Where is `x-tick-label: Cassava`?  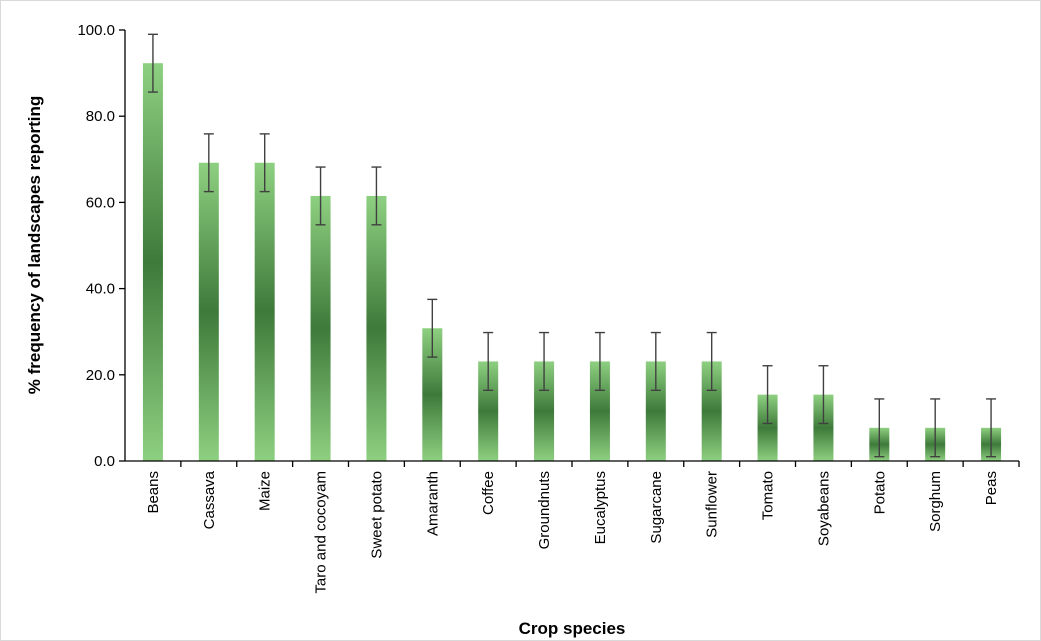 x-tick-label: Cassava is located at coordinates (209, 499).